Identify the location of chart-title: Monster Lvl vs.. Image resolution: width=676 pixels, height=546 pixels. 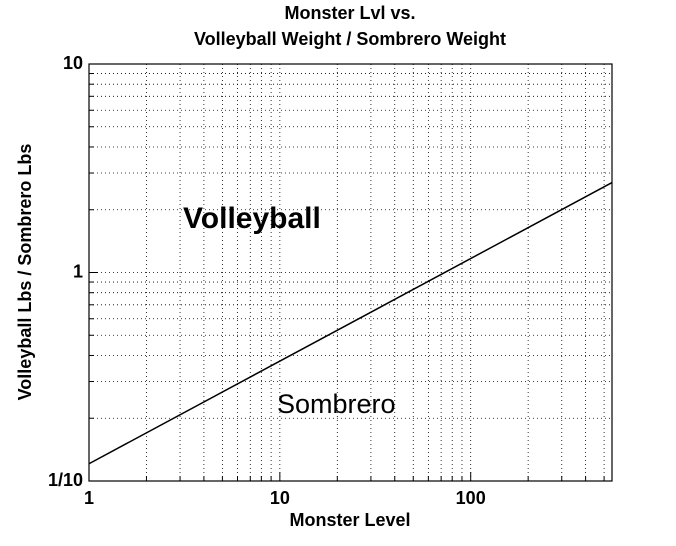
(349, 13).